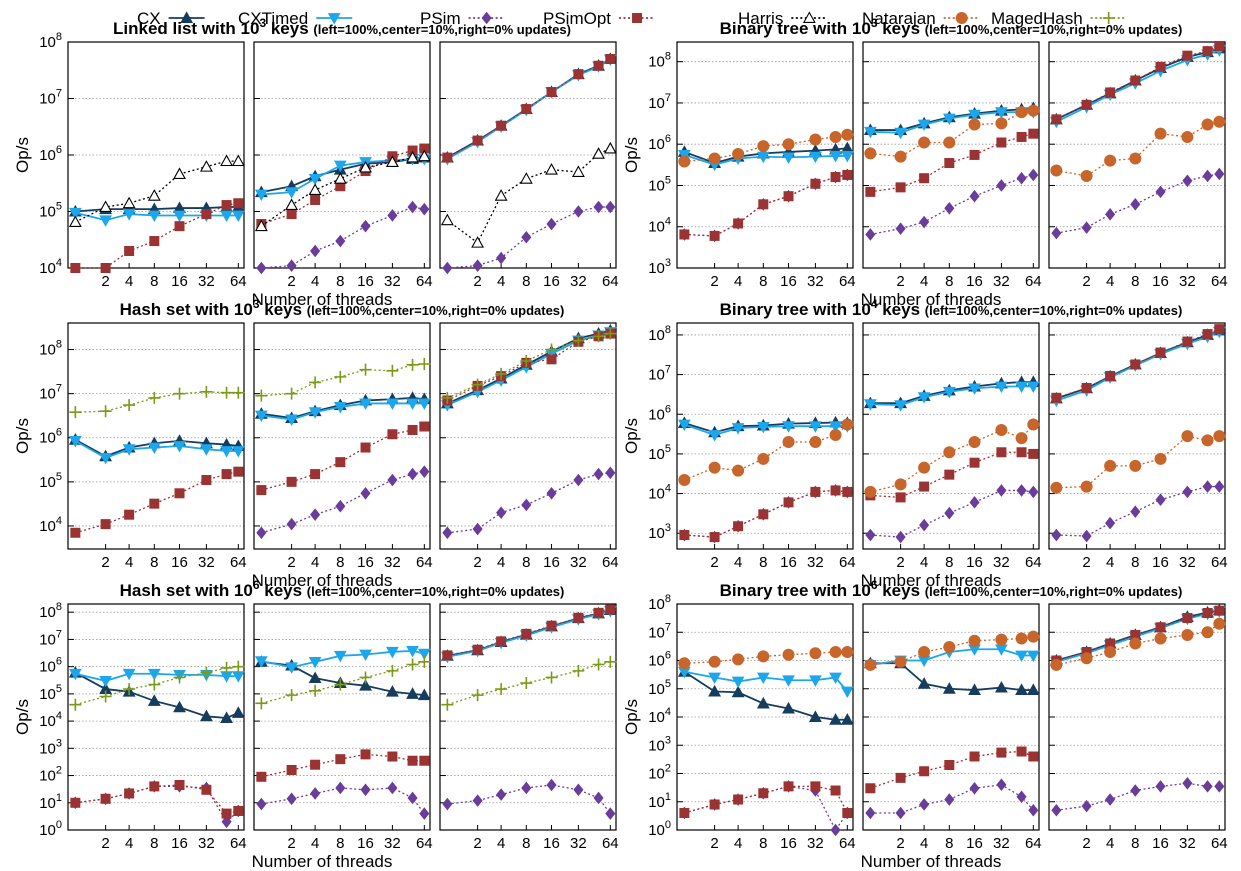  Describe the element at coordinates (659, 773) in the screenshot. I see `y-tick-label: 10²` at that location.